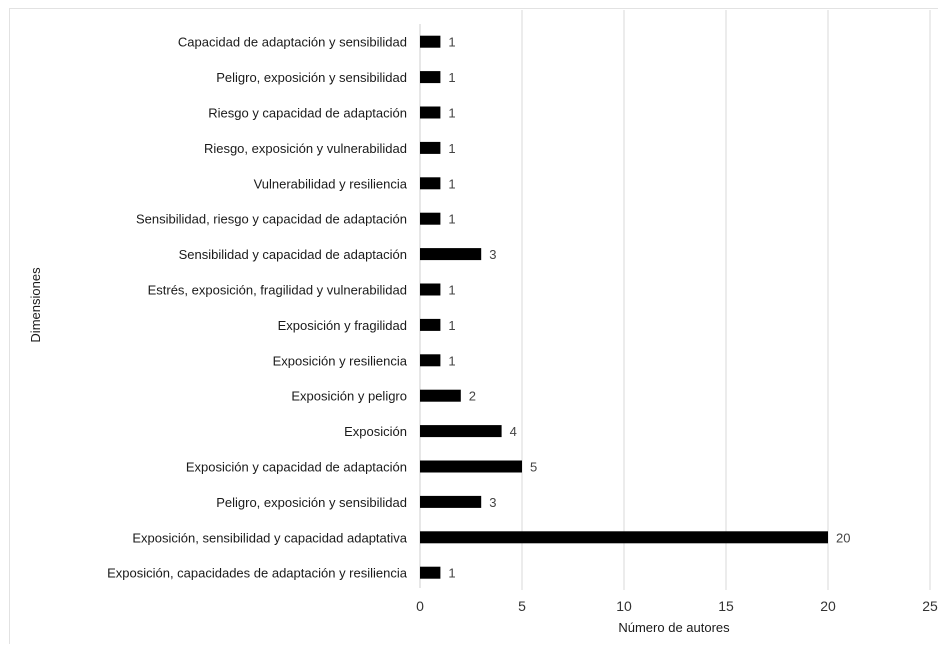 The width and height of the screenshot is (938, 646). What do you see at coordinates (828, 606) in the screenshot?
I see `x-tick-label: 20` at bounding box center [828, 606].